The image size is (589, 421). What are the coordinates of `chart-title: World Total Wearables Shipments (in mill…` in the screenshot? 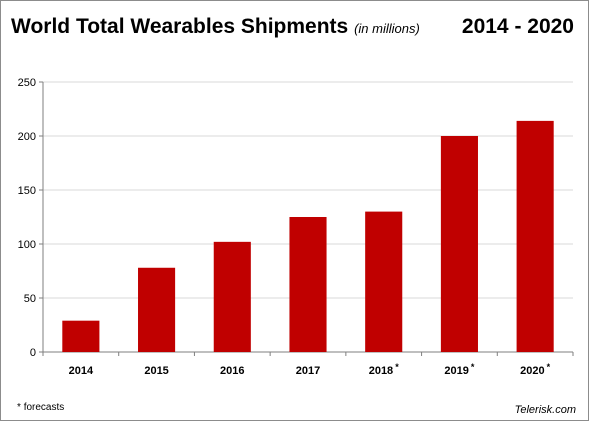 It's located at (215, 27).